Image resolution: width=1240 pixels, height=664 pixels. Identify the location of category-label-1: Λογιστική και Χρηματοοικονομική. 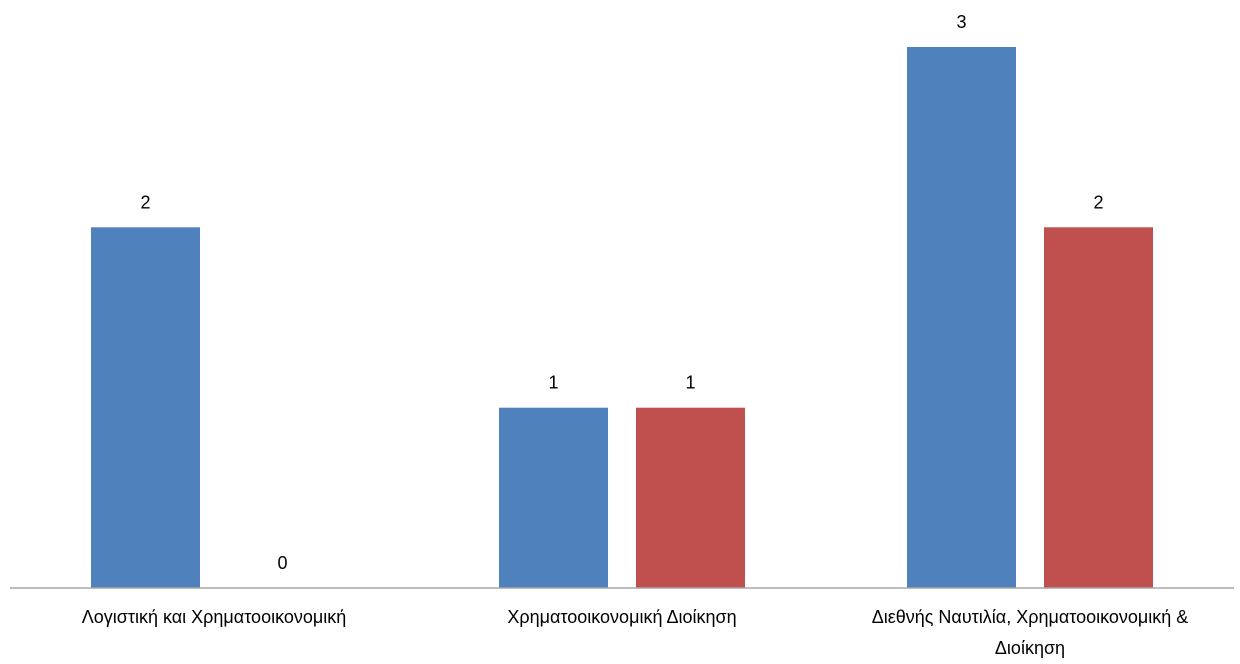
(214, 617).